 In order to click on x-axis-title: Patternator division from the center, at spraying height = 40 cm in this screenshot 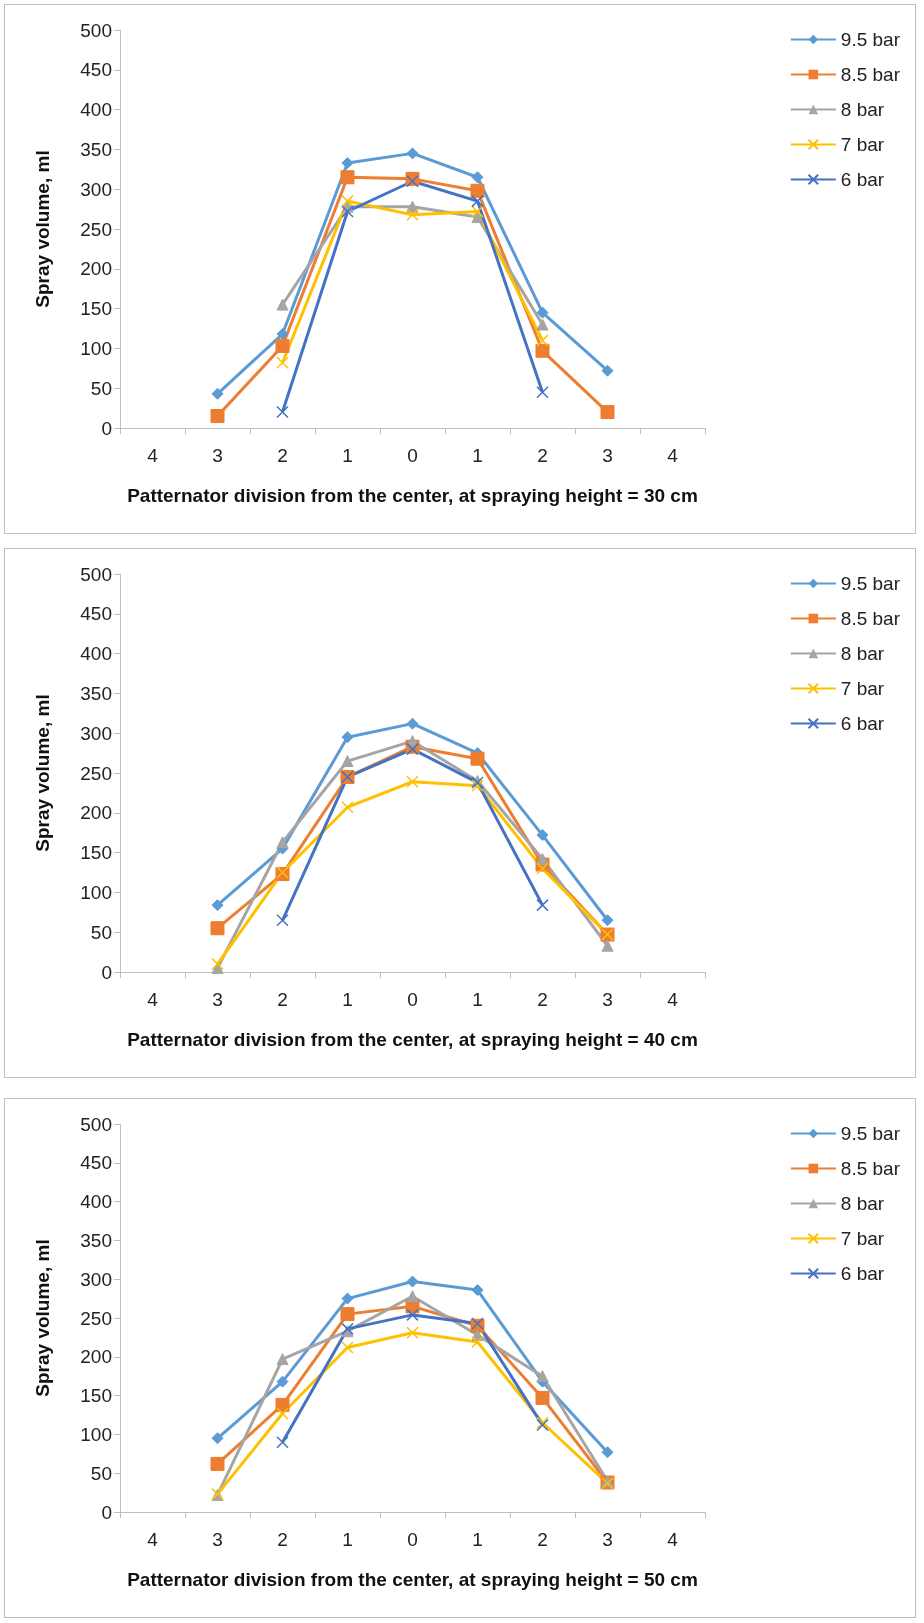, I will do `click(412, 1039)`.